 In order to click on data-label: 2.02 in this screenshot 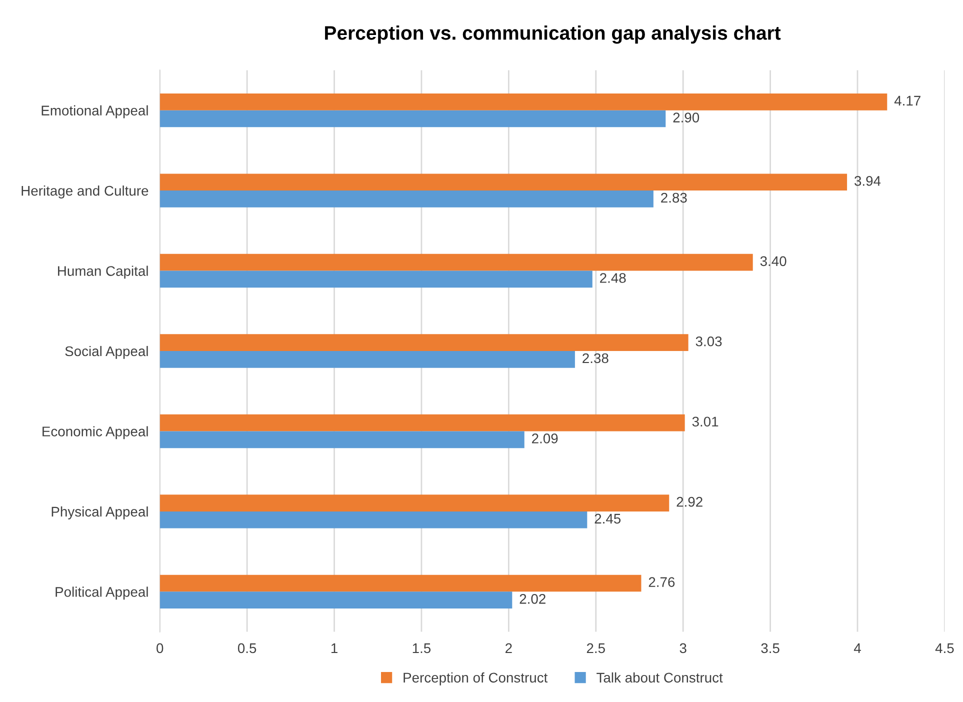, I will do `click(533, 599)`.